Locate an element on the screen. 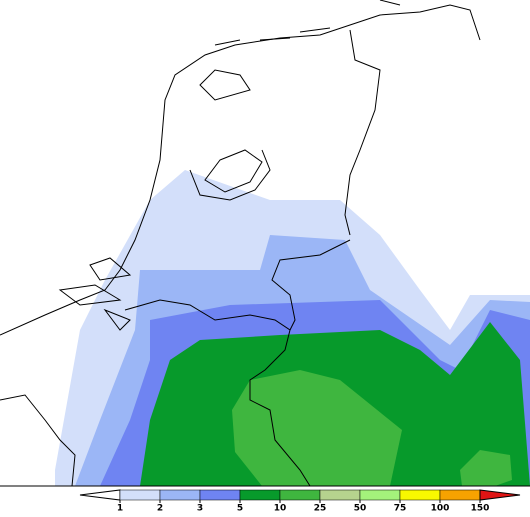 This screenshot has width=530, height=517. colorbar-label: 1 is located at coordinates (120, 509).